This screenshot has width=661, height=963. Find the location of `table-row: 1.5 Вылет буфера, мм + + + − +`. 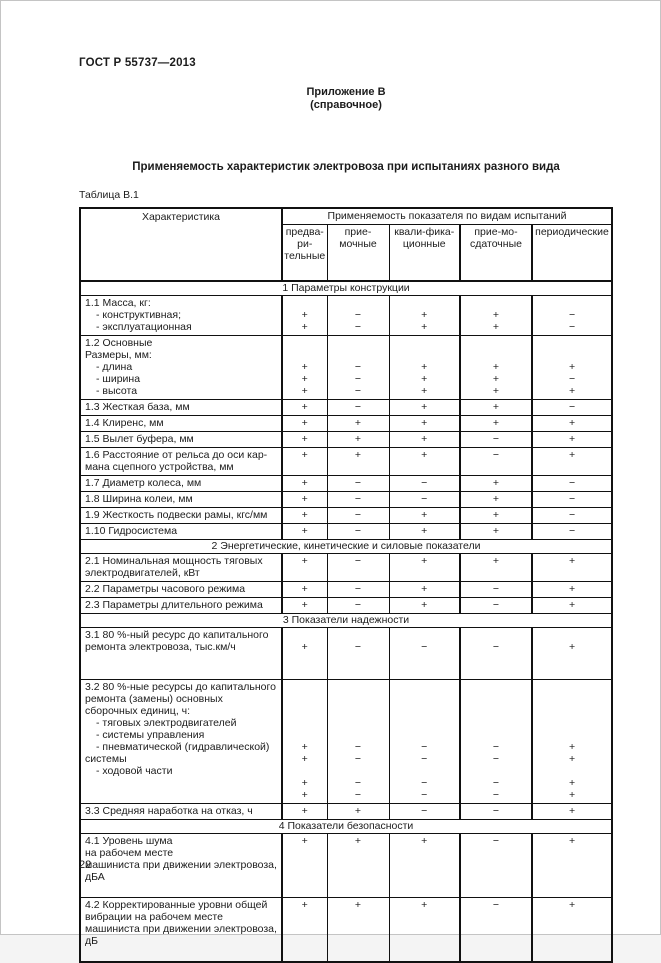

table-row: 1.5 Вылет буфера, мм + + + − + is located at coordinates (346, 439).